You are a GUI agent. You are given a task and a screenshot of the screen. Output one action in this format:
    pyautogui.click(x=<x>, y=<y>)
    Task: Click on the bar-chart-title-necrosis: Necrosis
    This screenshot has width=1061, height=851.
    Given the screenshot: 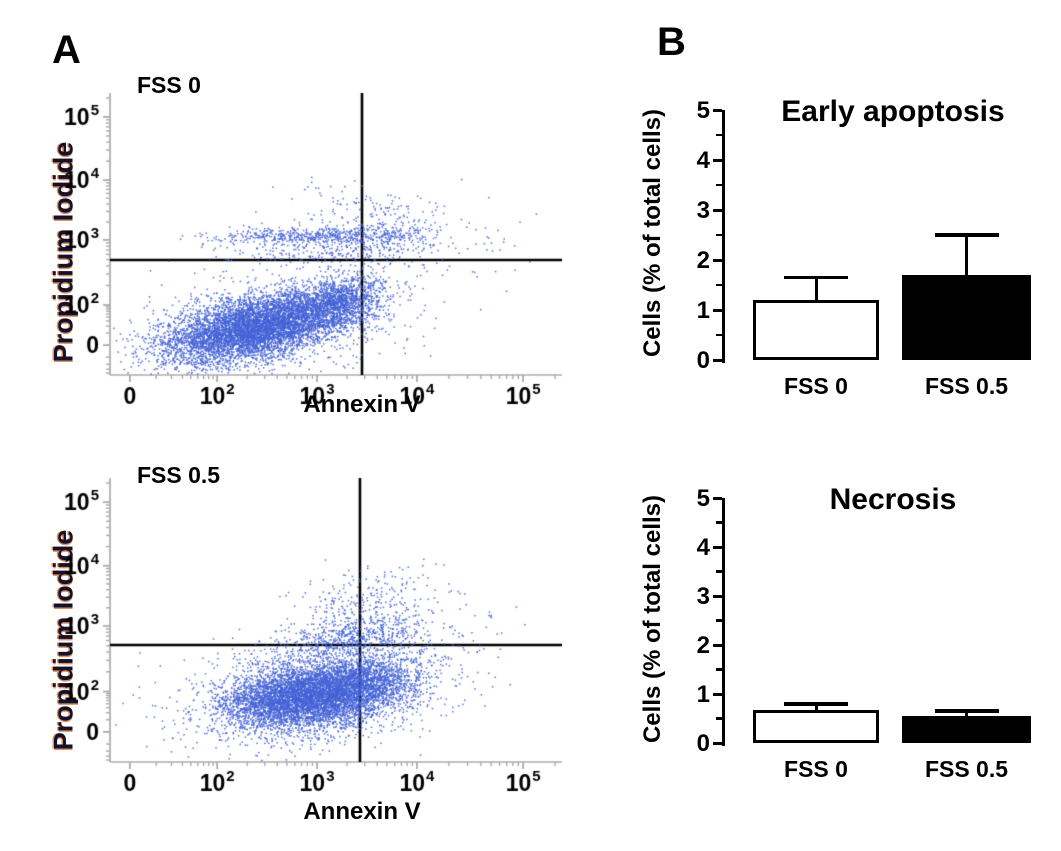 What is the action you would take?
    pyautogui.click(x=893, y=499)
    